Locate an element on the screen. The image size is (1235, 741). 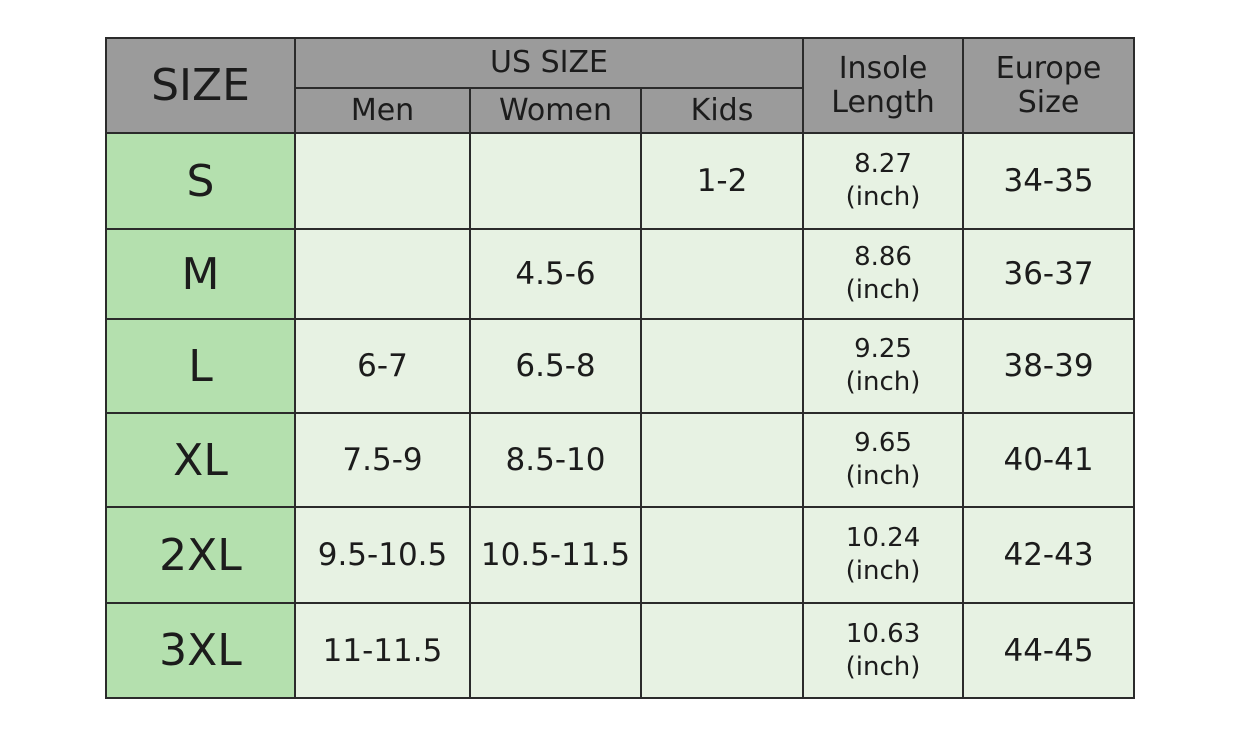
table-cell: 4.5-6 is located at coordinates (555, 274).